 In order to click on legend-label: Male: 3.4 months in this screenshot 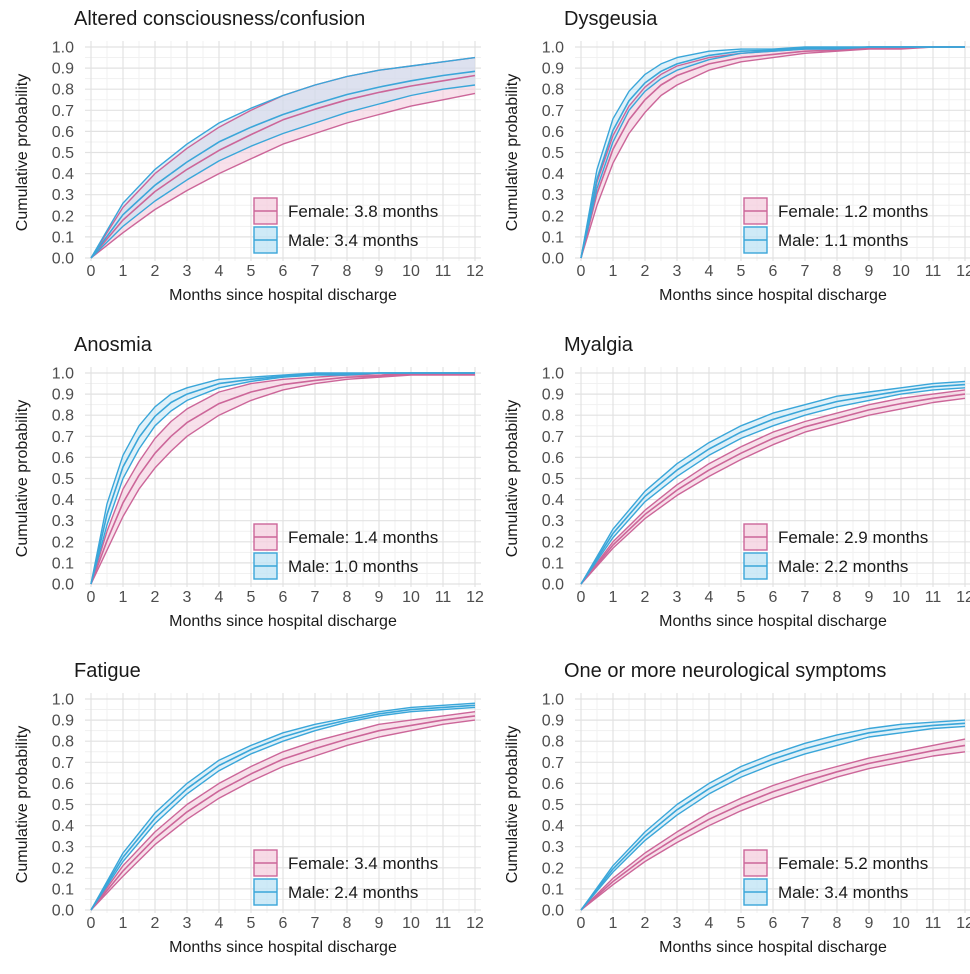, I will do `click(353, 240)`.